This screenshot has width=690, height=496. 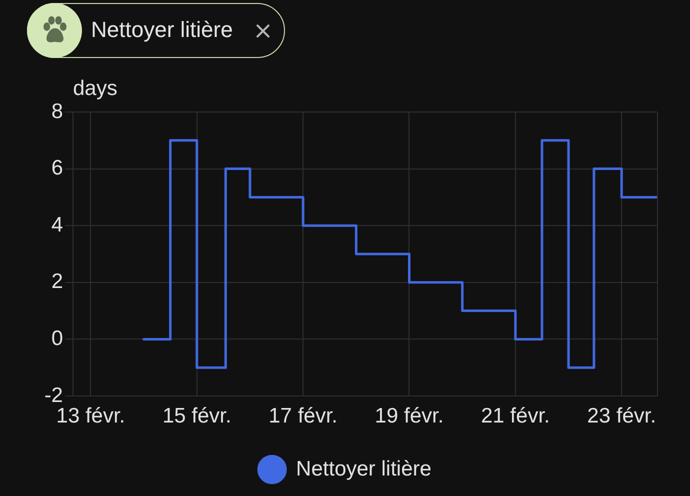 What do you see at coordinates (53, 395) in the screenshot?
I see `y-tick-label: -2` at bounding box center [53, 395].